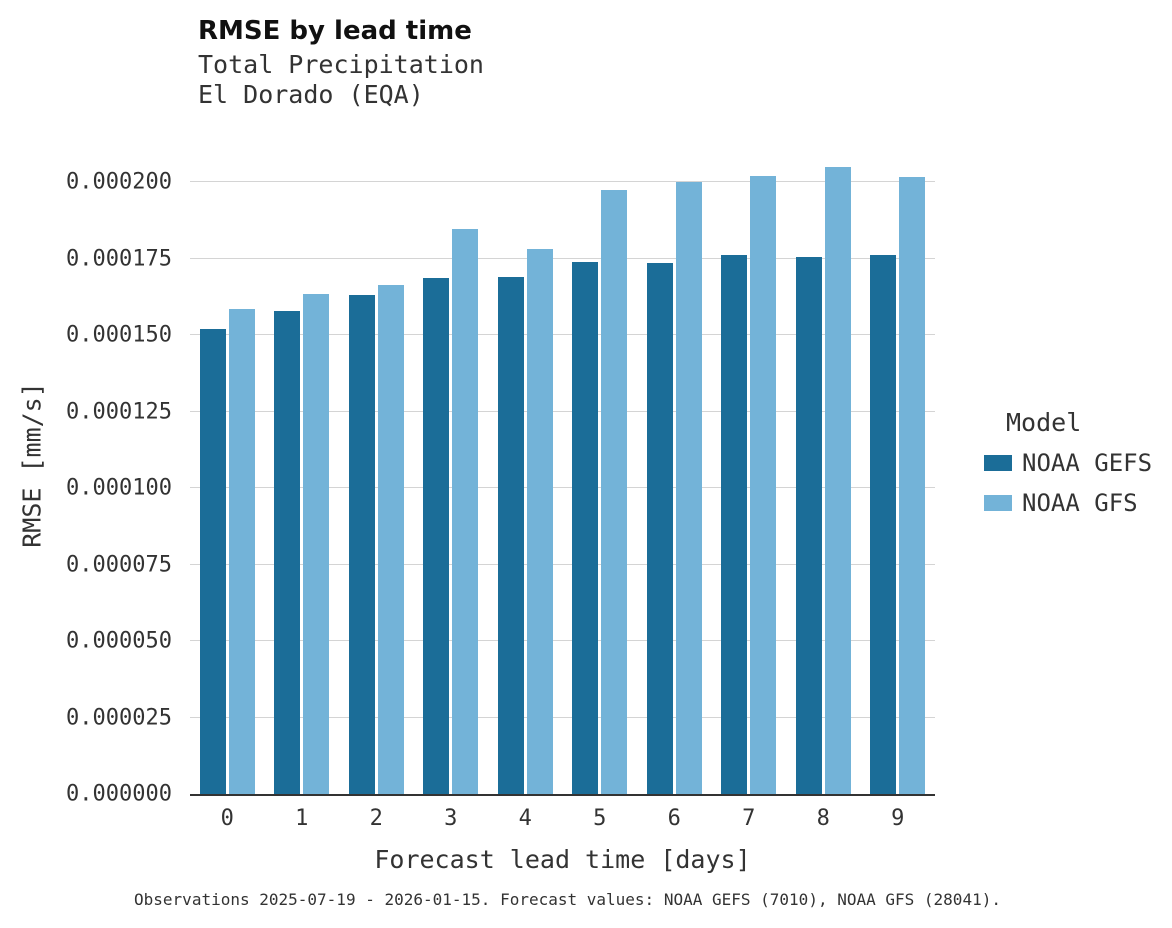 The height and width of the screenshot is (928, 1172). What do you see at coordinates (562, 859) in the screenshot?
I see `x-axis-label: Forecast lead time [days]` at bounding box center [562, 859].